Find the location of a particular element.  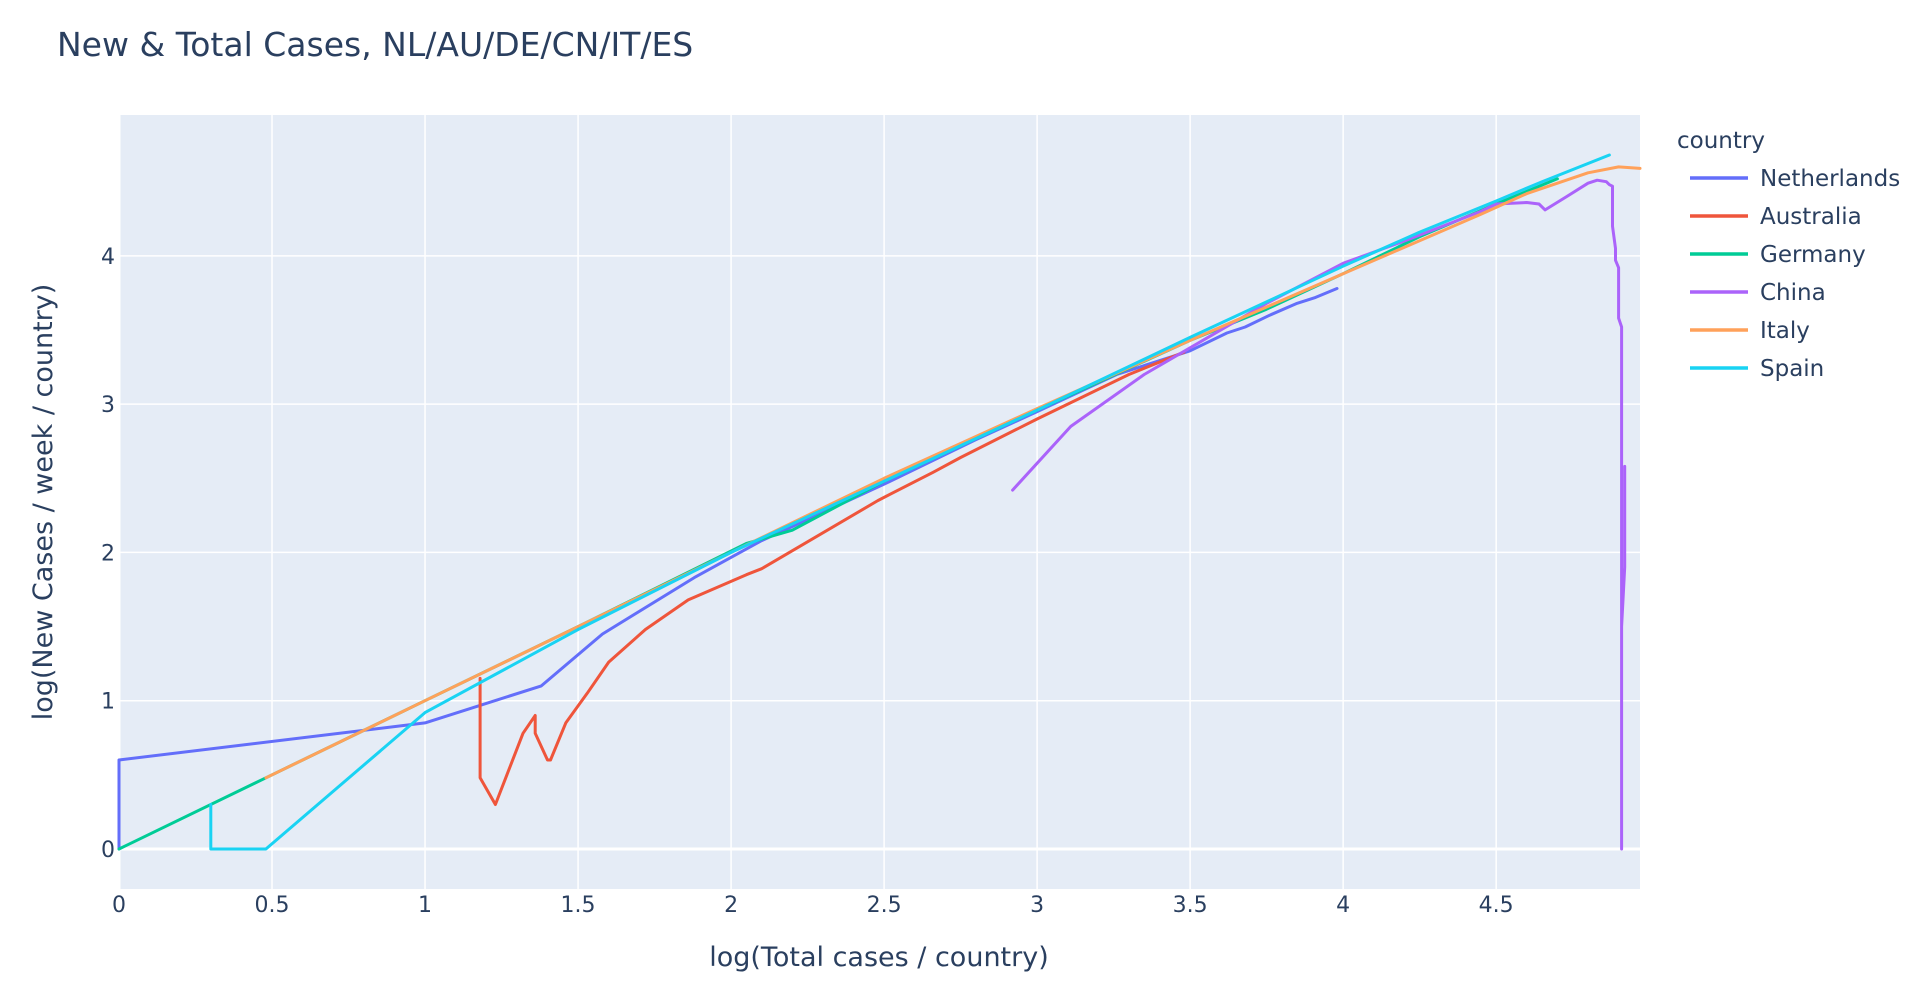

x-tick-label: 0.5 is located at coordinates (272, 905).